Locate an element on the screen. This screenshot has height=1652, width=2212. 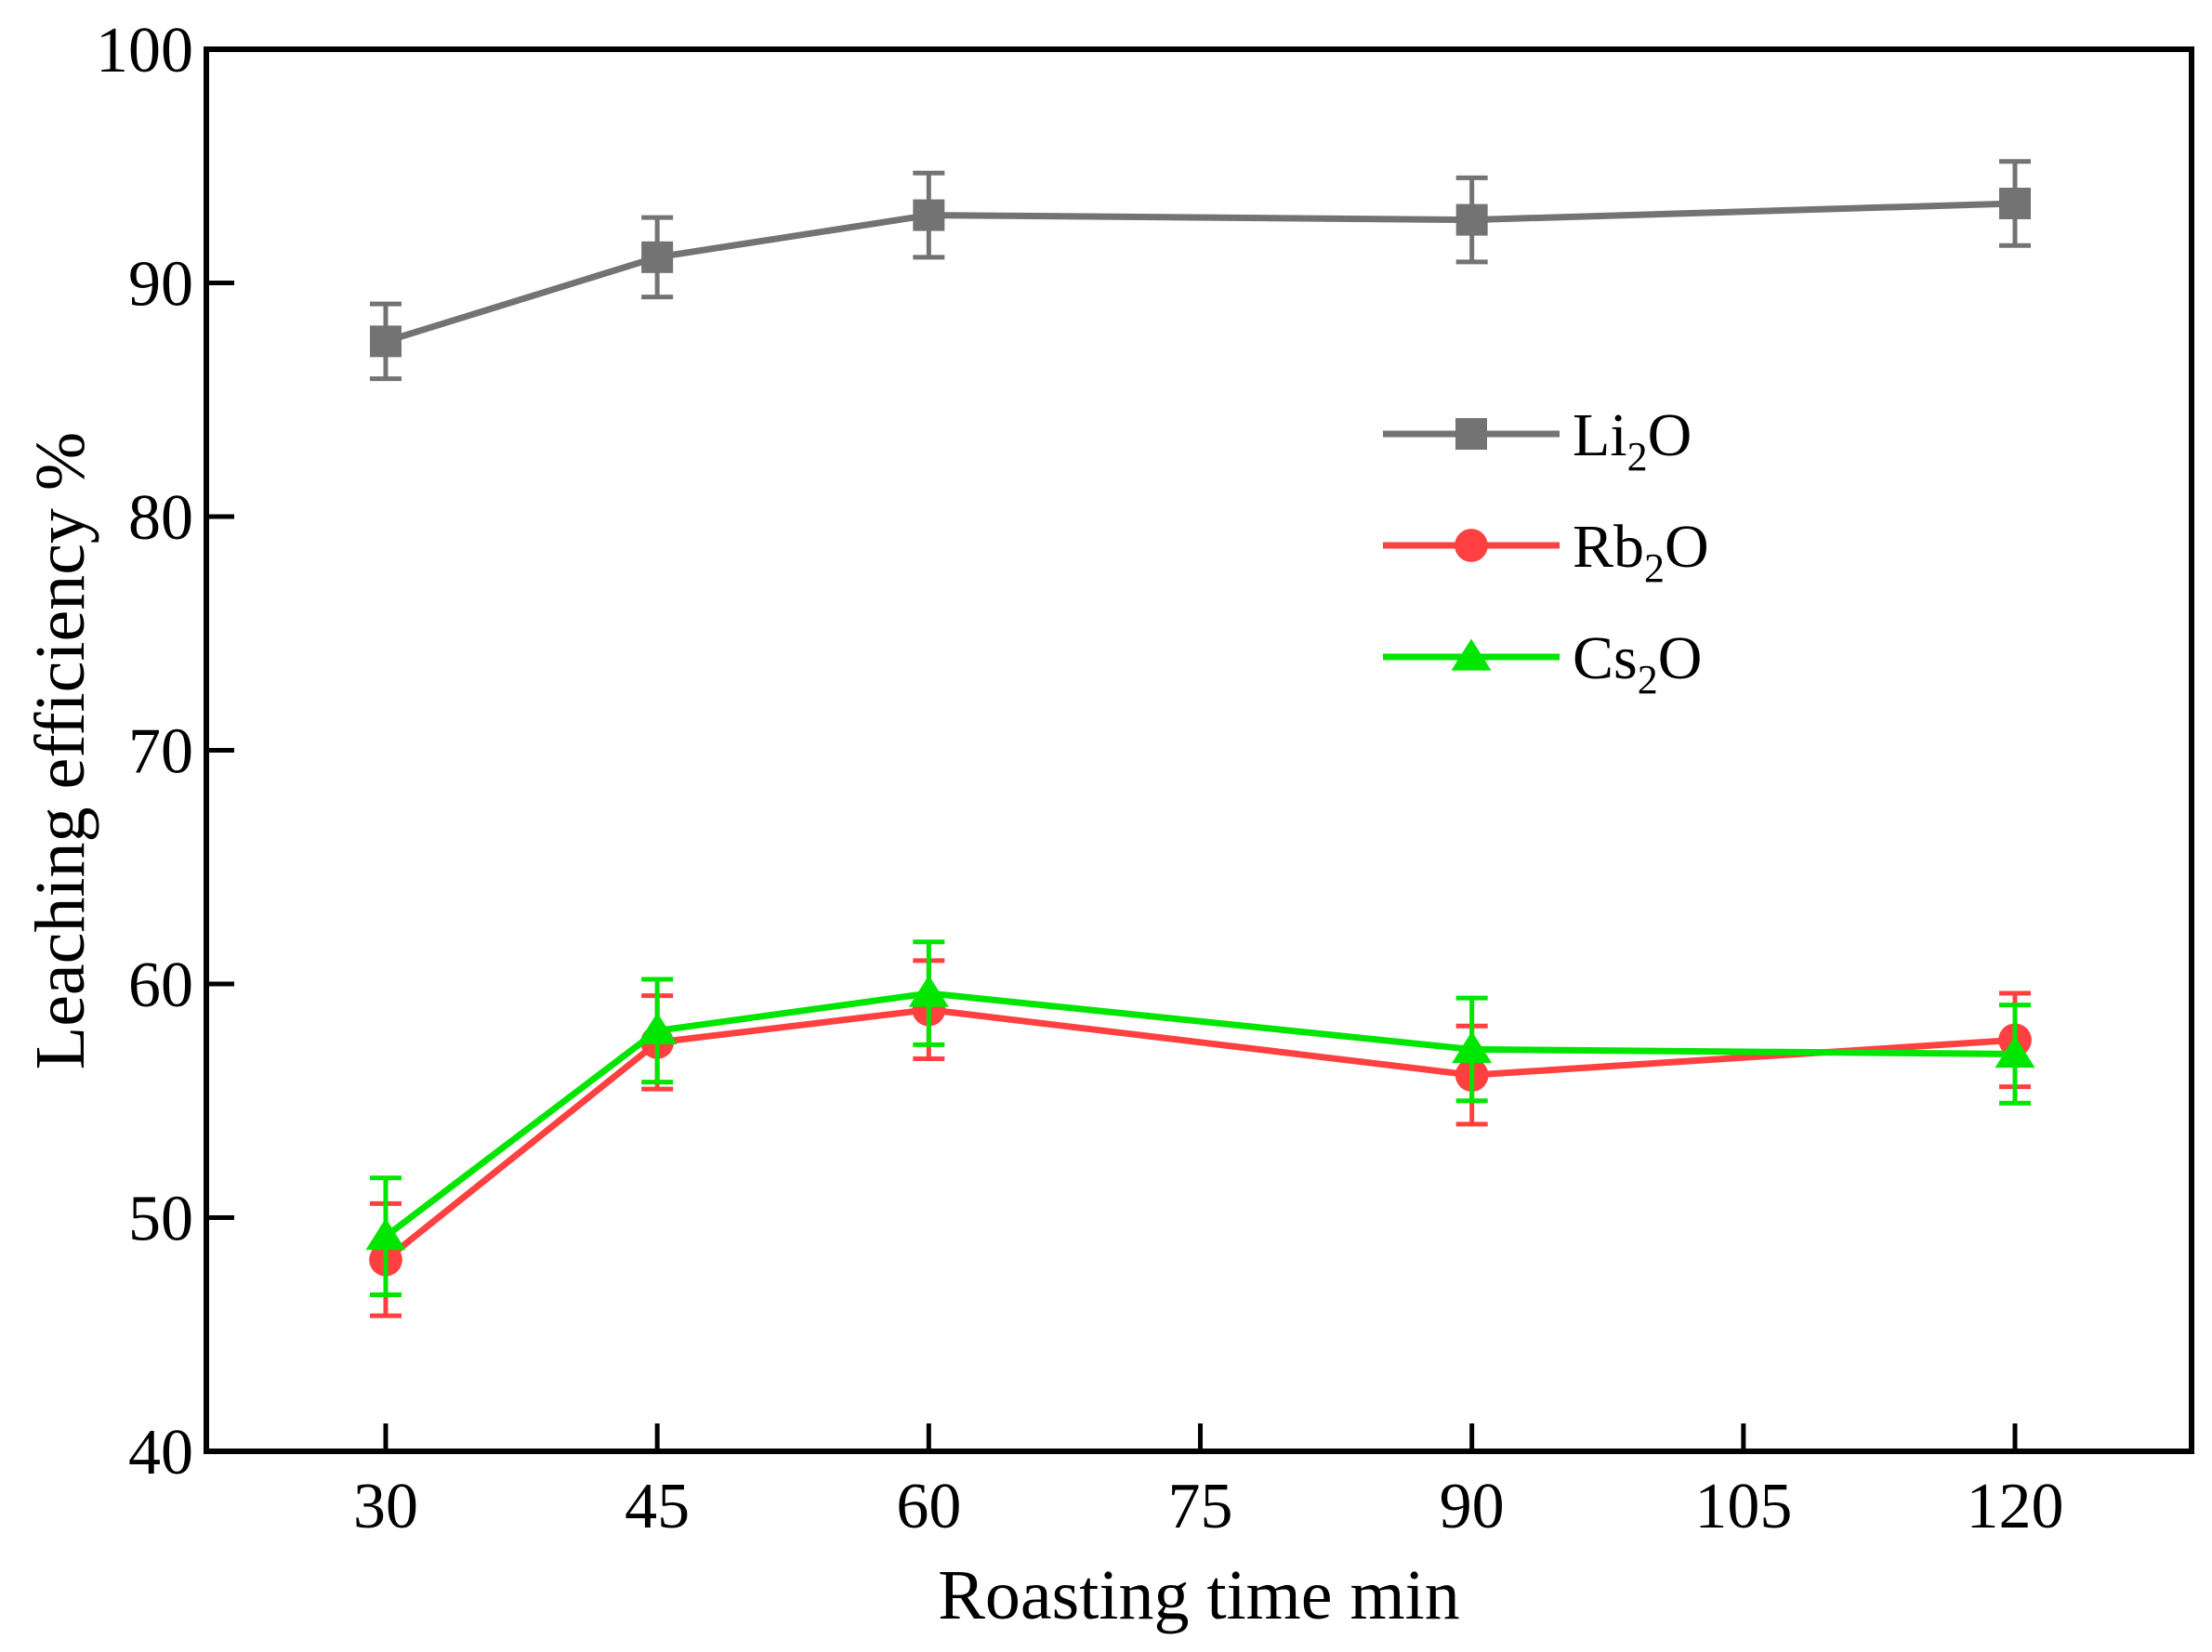
x-tick-label: 105 is located at coordinates (1743, 1506).